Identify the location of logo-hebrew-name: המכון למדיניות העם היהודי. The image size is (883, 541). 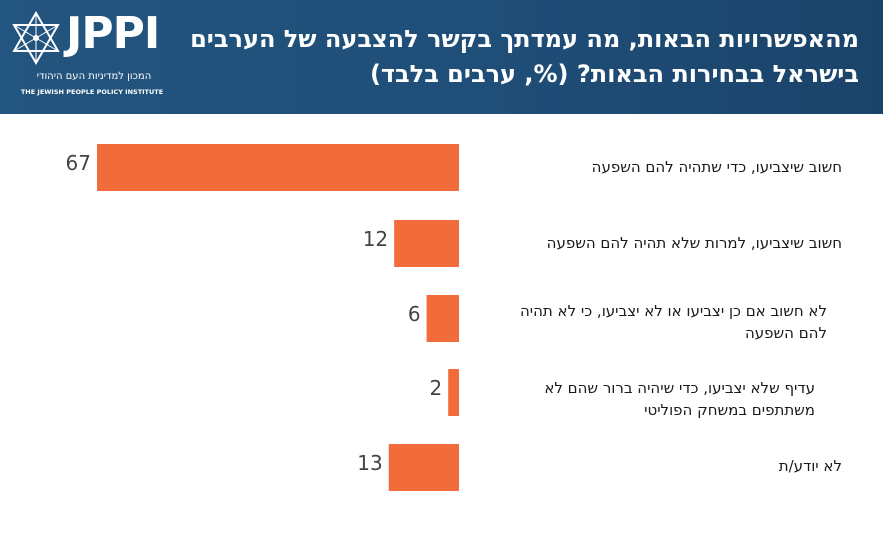
(94, 76).